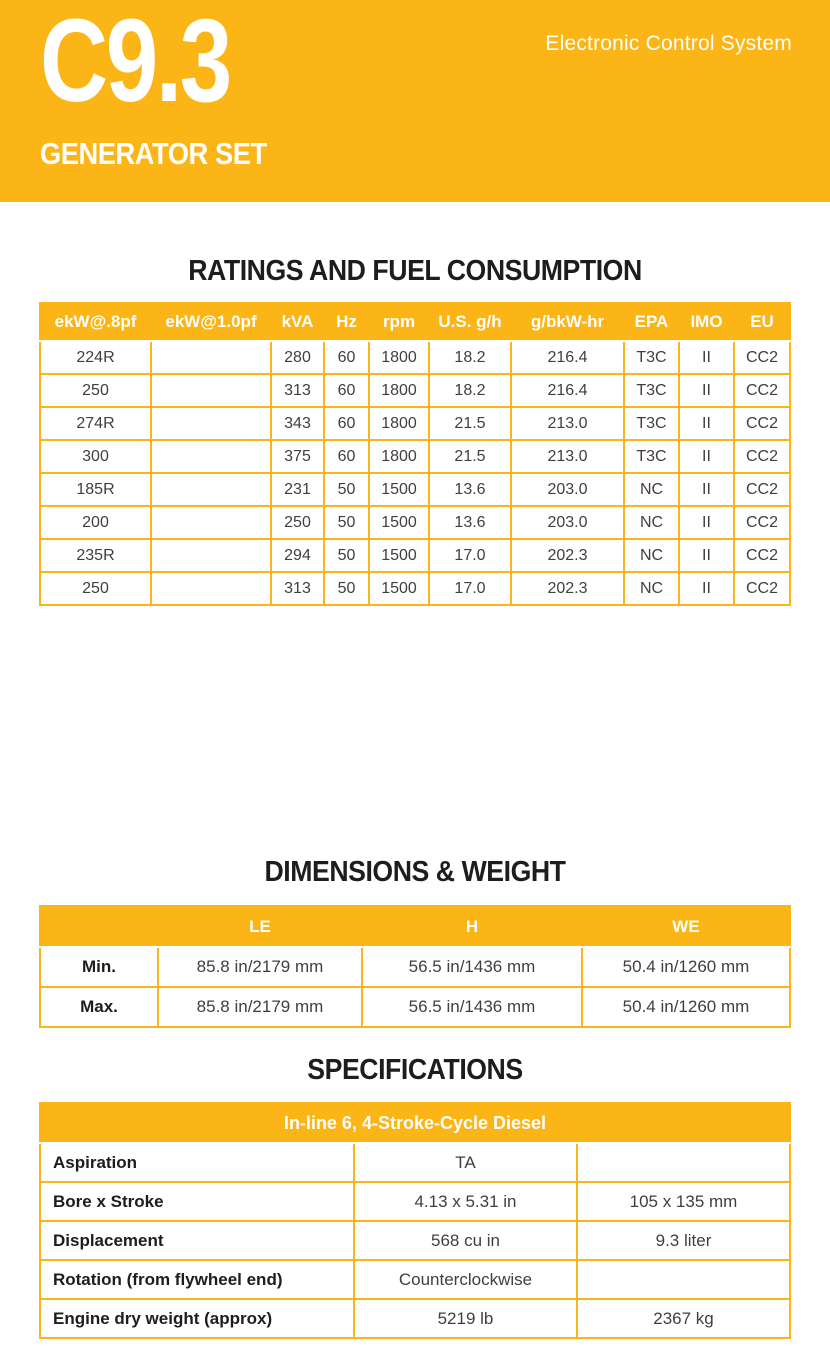  Describe the element at coordinates (153, 153) in the screenshot. I see `generator-set-subtitle: GENERATOR SET` at that location.